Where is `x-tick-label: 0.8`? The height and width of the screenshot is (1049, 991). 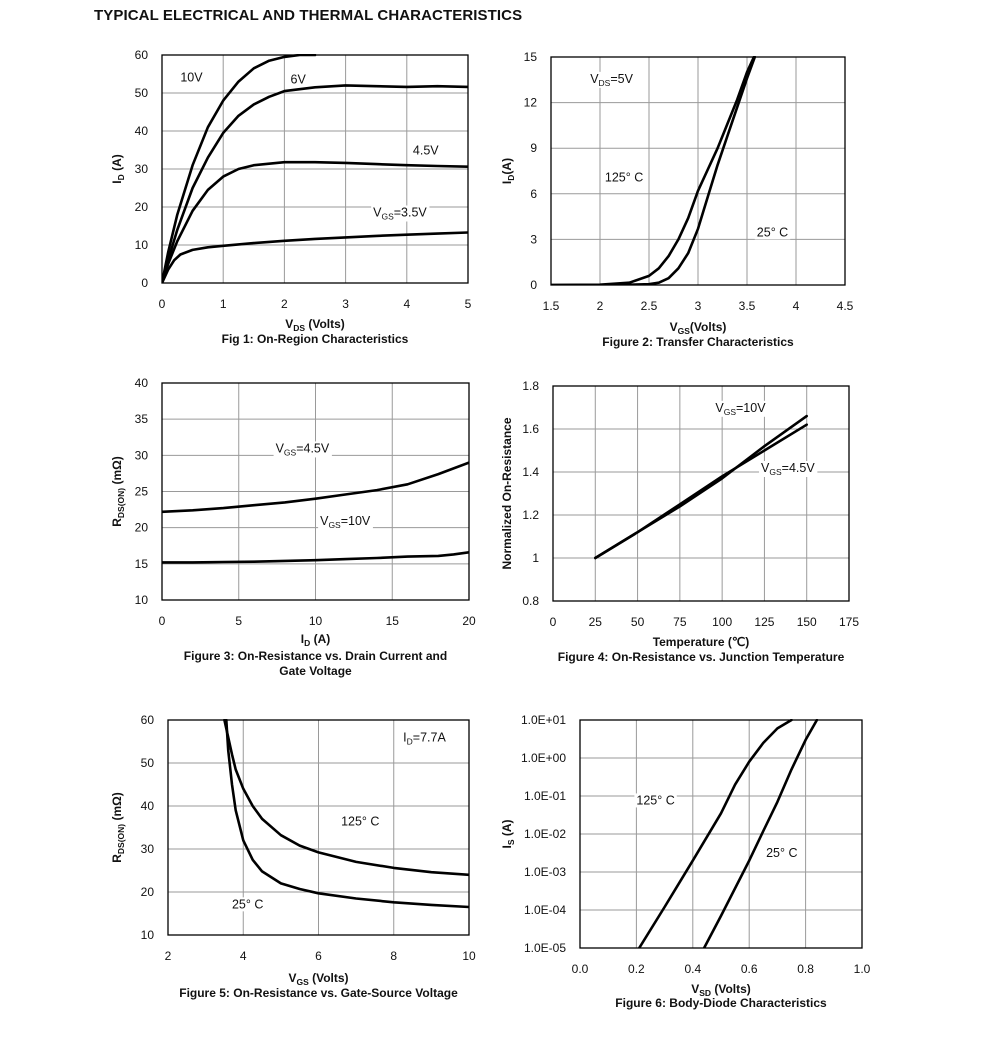 x-tick-label: 0.8 is located at coordinates (805, 969).